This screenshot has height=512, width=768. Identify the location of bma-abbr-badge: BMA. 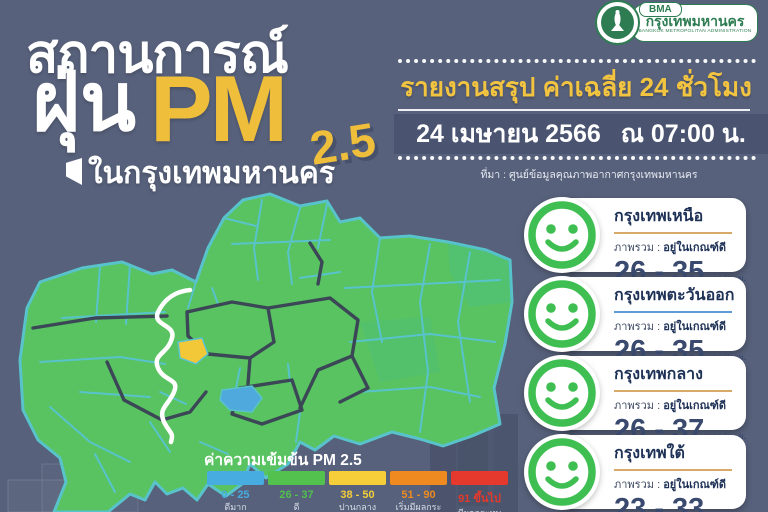
(660, 9).